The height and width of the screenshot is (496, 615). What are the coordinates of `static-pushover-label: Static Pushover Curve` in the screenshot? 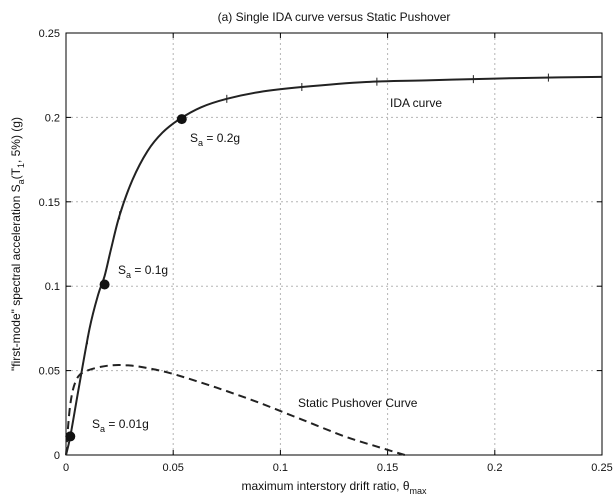 It's located at (358, 403).